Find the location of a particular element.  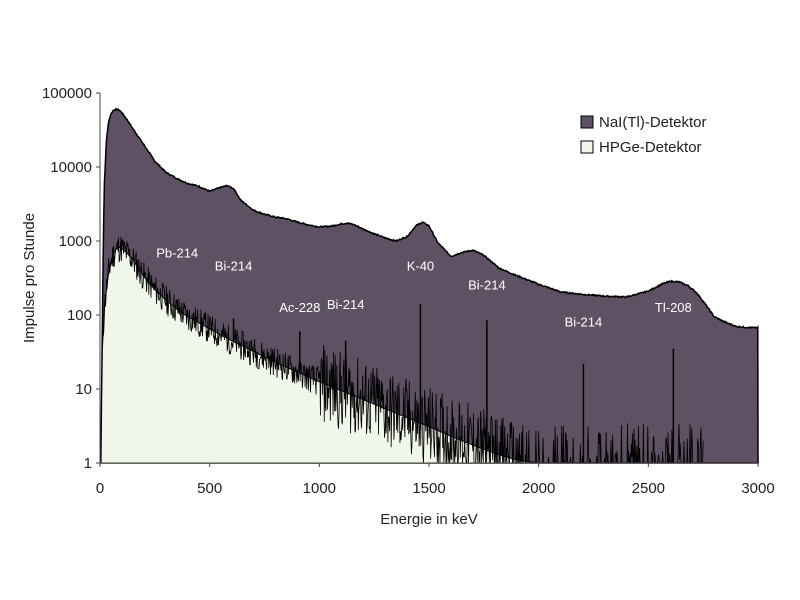

x-ticks: 0 500 1000 1500 2000 2500 3000 is located at coordinates (435, 480).